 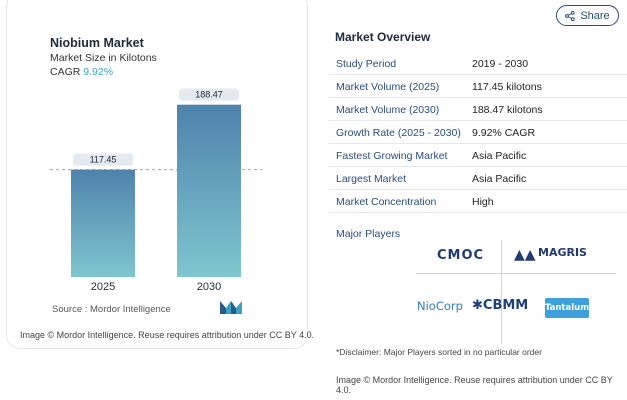 I want to click on table-row: Market Concentration High, so click(x=478, y=201).